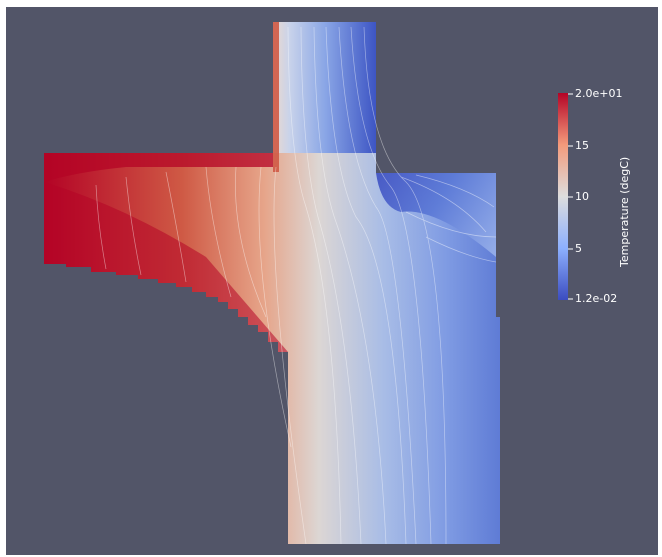 Image resolution: width=662 pixels, height=557 pixels. What do you see at coordinates (436, 215) in the screenshot?
I see `cold-region` at bounding box center [436, 215].